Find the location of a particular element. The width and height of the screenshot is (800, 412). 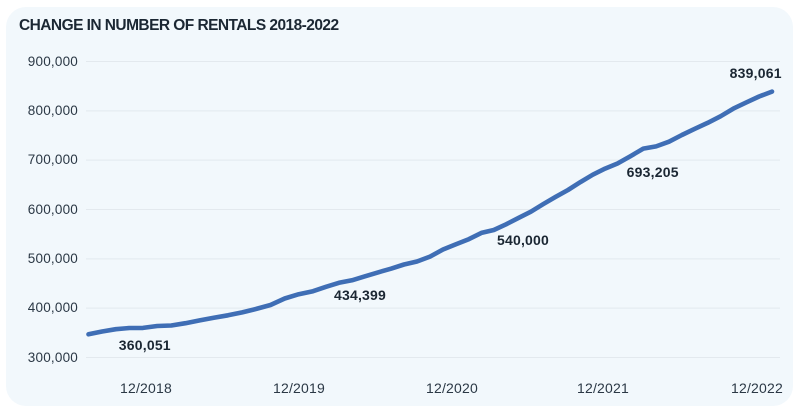

y-axis-tick-label: 800,000 is located at coordinates (52, 110).